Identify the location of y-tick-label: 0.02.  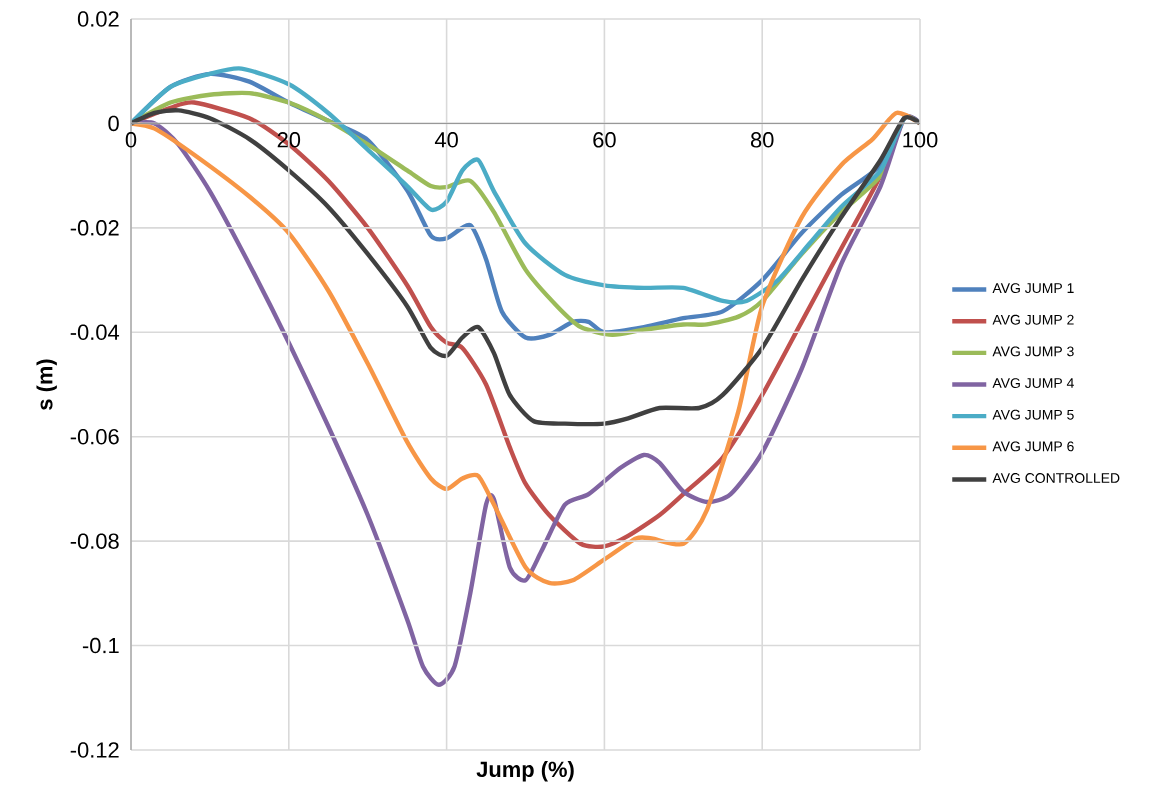
(98, 19).